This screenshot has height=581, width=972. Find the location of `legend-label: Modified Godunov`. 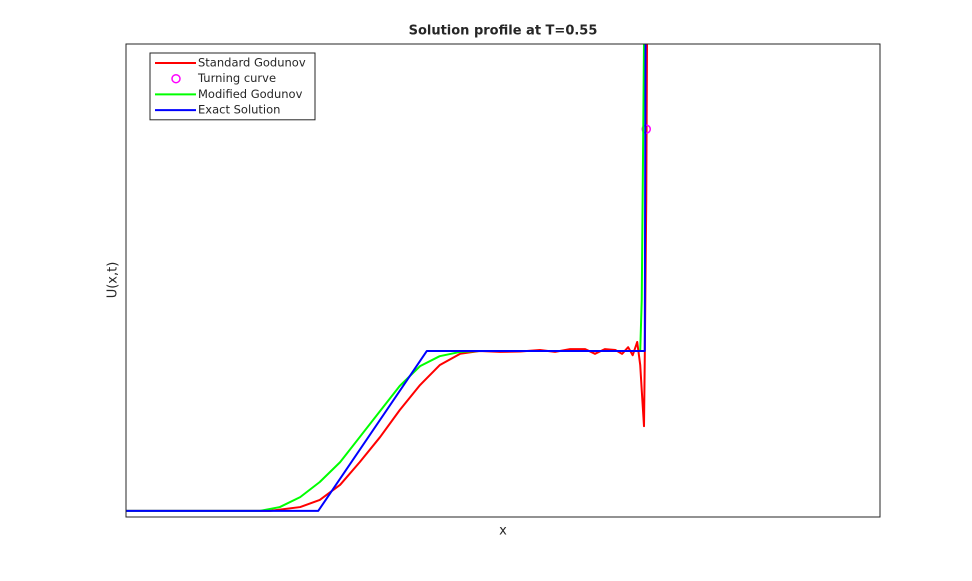

legend-label: Modified Godunov is located at coordinates (250, 94).